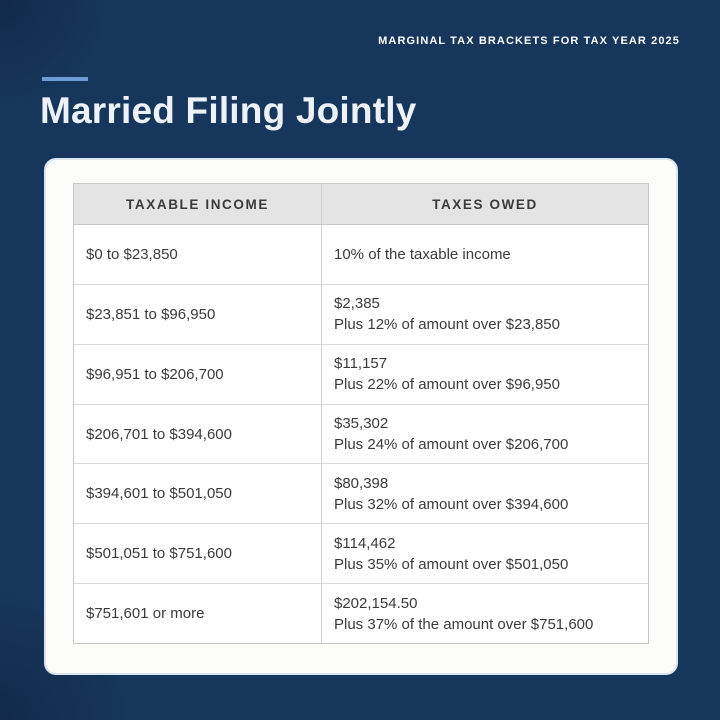 The image size is (720, 720). I want to click on owed-line-1: $80,398, so click(361, 483).